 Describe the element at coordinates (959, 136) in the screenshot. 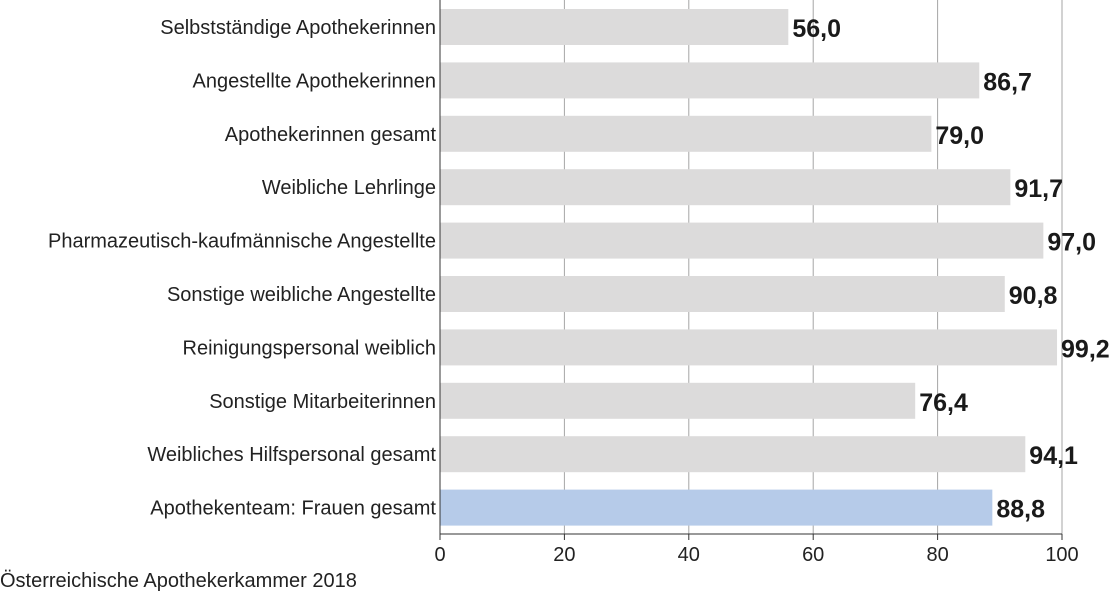

I see `value-label: 79,0` at that location.